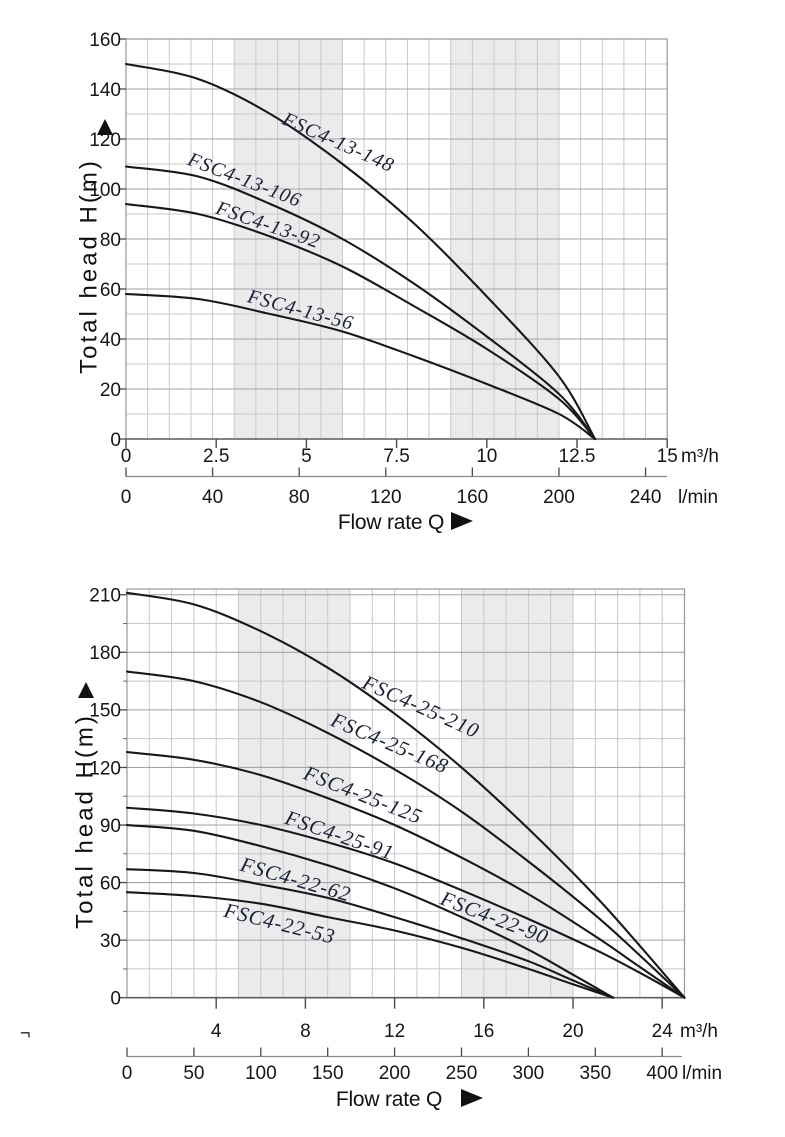 The image size is (785, 1137). What do you see at coordinates (394, 1031) in the screenshot?
I see `x-tick-label: 12` at bounding box center [394, 1031].